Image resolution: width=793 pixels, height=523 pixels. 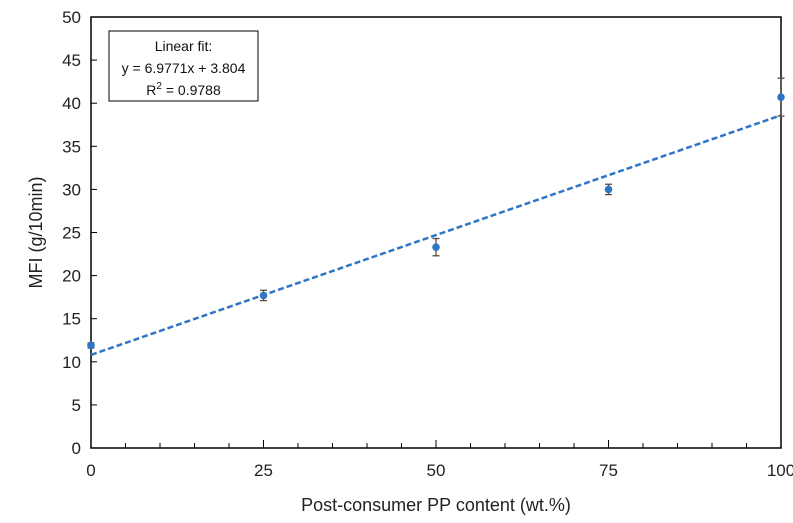 What do you see at coordinates (263, 470) in the screenshot?
I see `x-tick-label: 25` at bounding box center [263, 470].